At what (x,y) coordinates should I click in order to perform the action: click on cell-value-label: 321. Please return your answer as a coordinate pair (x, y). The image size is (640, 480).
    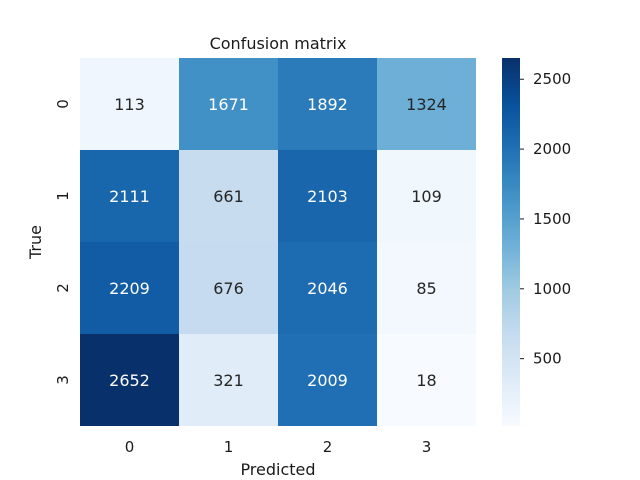
    Looking at the image, I should click on (228, 380).